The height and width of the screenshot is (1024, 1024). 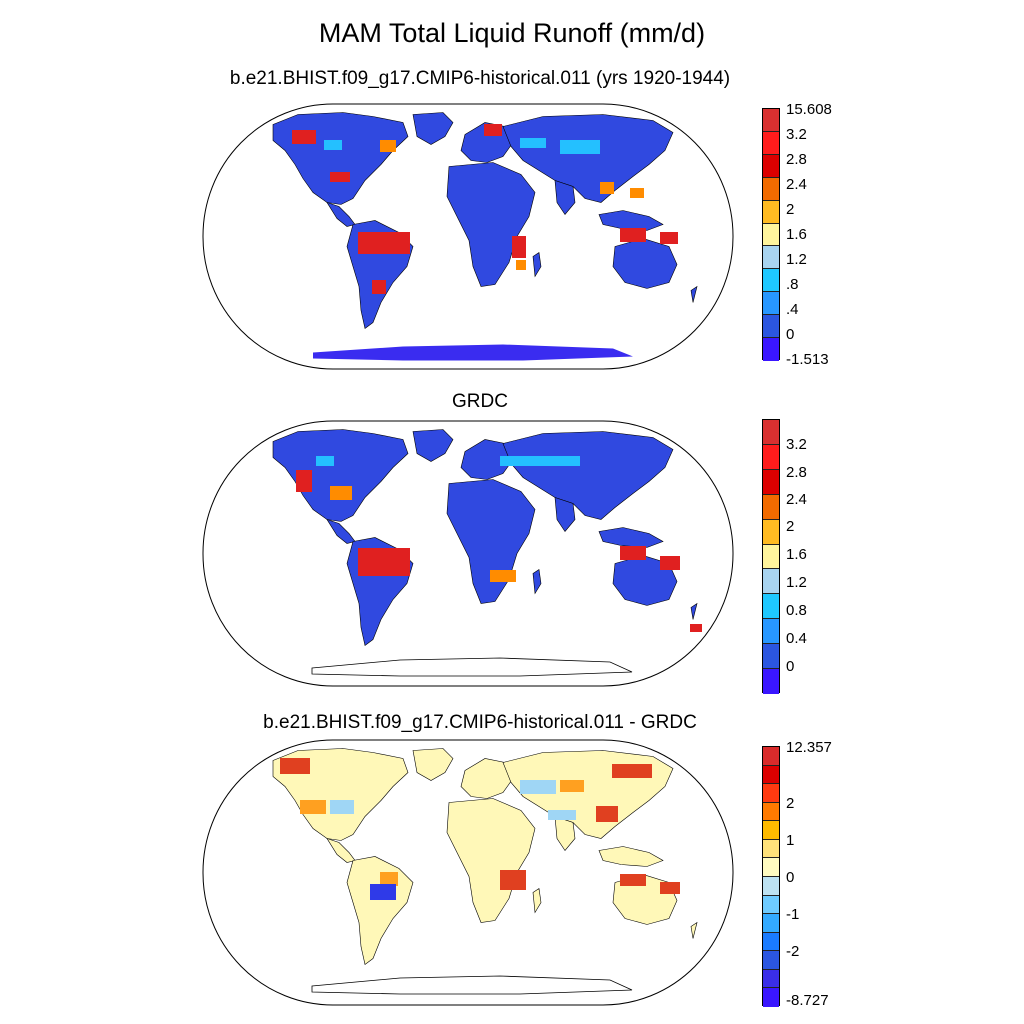 What do you see at coordinates (790, 526) in the screenshot?
I see `colorbar-2-label: 2` at bounding box center [790, 526].